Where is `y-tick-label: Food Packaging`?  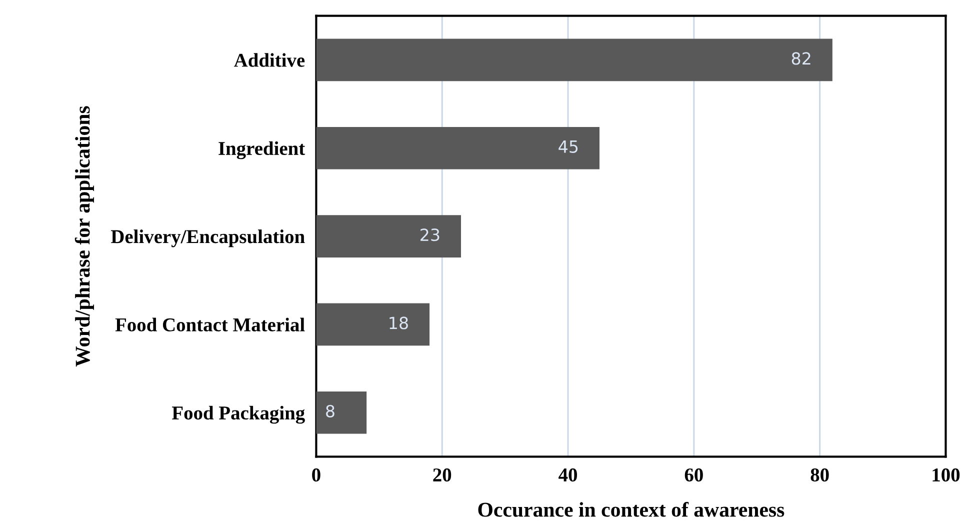
y-tick-label: Food Packaging is located at coordinates (238, 415).